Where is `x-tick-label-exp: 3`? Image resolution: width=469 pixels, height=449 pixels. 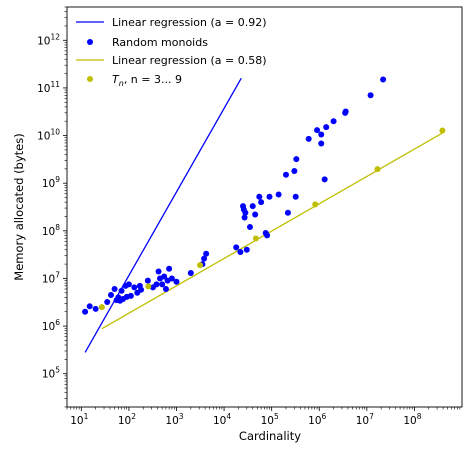
x-tick-label-exp: 3 is located at coordinates (181, 416).